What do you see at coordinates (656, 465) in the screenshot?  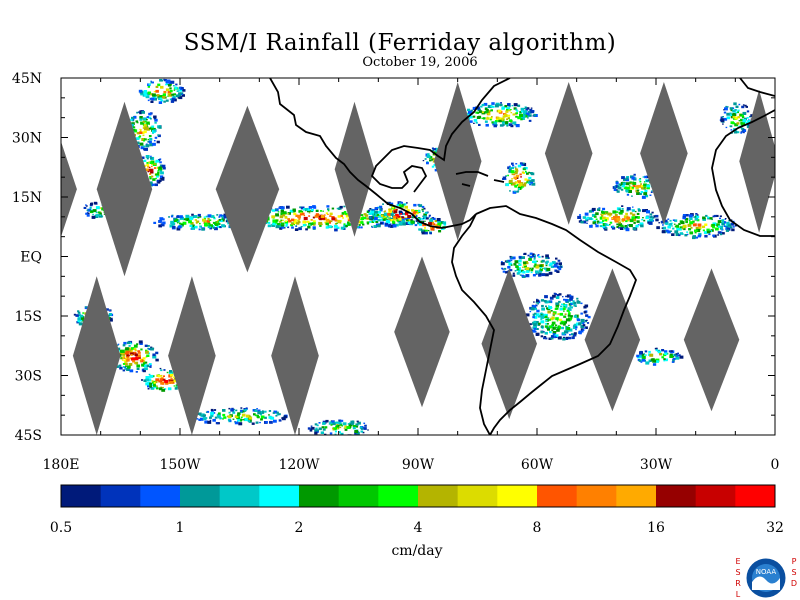 I see `x-tick-label: 30W` at bounding box center [656, 465].